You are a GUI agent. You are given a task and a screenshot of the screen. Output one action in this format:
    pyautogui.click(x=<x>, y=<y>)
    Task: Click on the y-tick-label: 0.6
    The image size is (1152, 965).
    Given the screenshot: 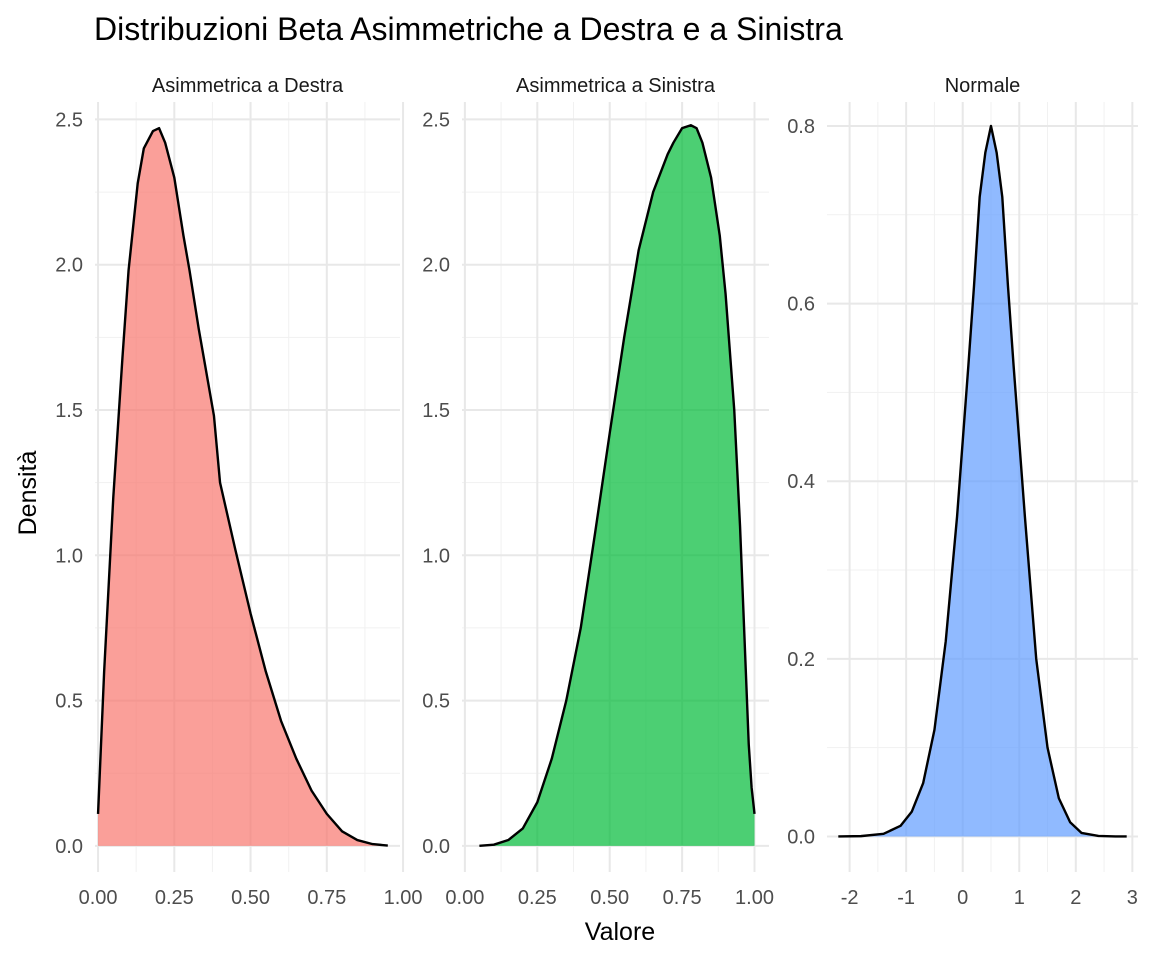 What is the action you would take?
    pyautogui.click(x=801, y=305)
    